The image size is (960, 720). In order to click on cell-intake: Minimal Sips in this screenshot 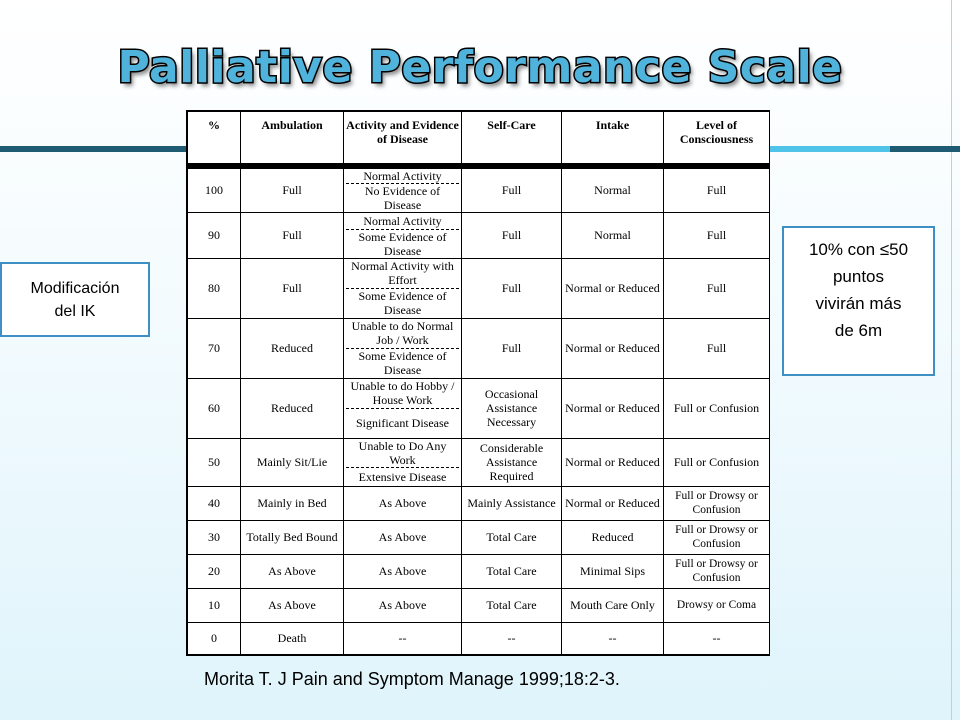, I will do `click(612, 571)`.